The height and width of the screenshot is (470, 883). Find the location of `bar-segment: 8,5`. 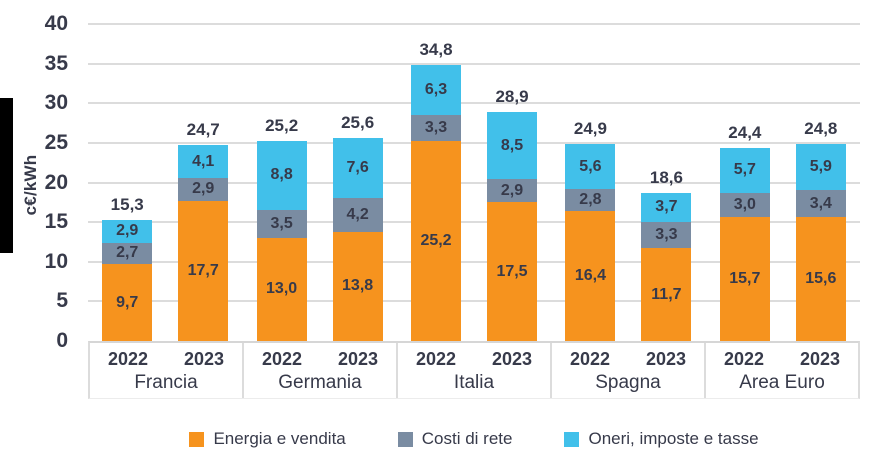

bar-segment: 8,5 is located at coordinates (512, 145).